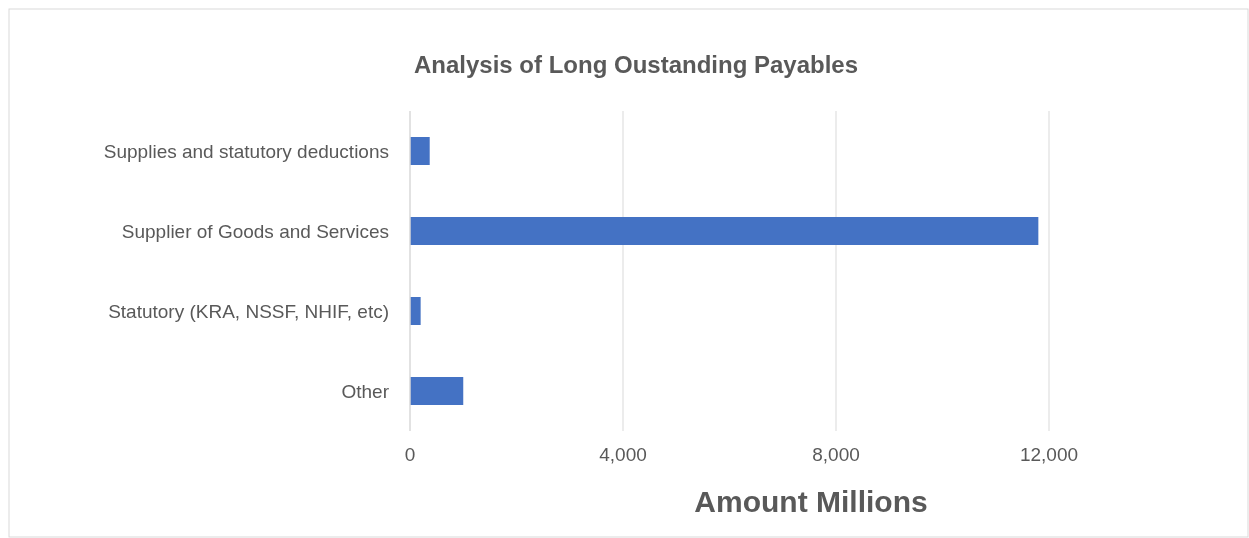 The image size is (1249, 538). I want to click on chart-title: Analysis of Long Oustanding Payables, so click(636, 64).